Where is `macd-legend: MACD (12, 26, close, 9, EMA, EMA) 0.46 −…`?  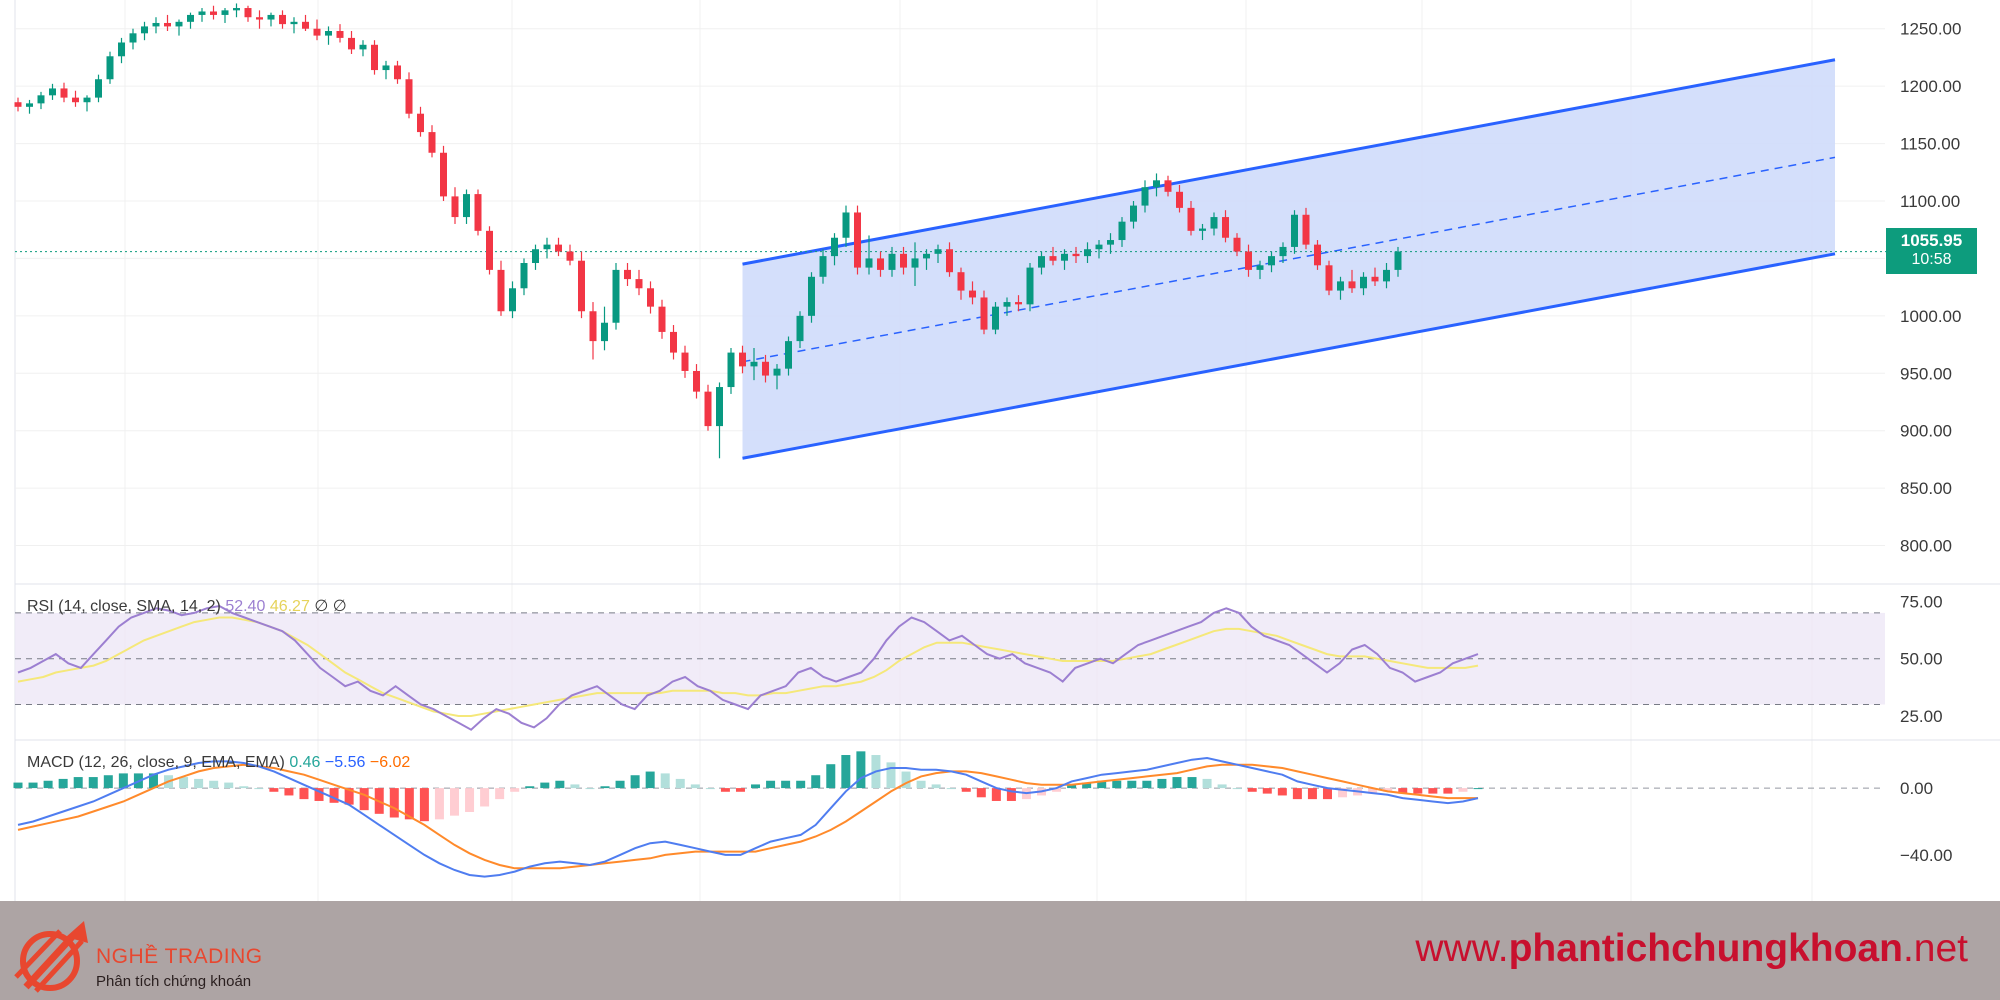
macd-legend: MACD (12, 26, close, 9, EMA, EMA) 0.46 −… is located at coordinates (218, 763).